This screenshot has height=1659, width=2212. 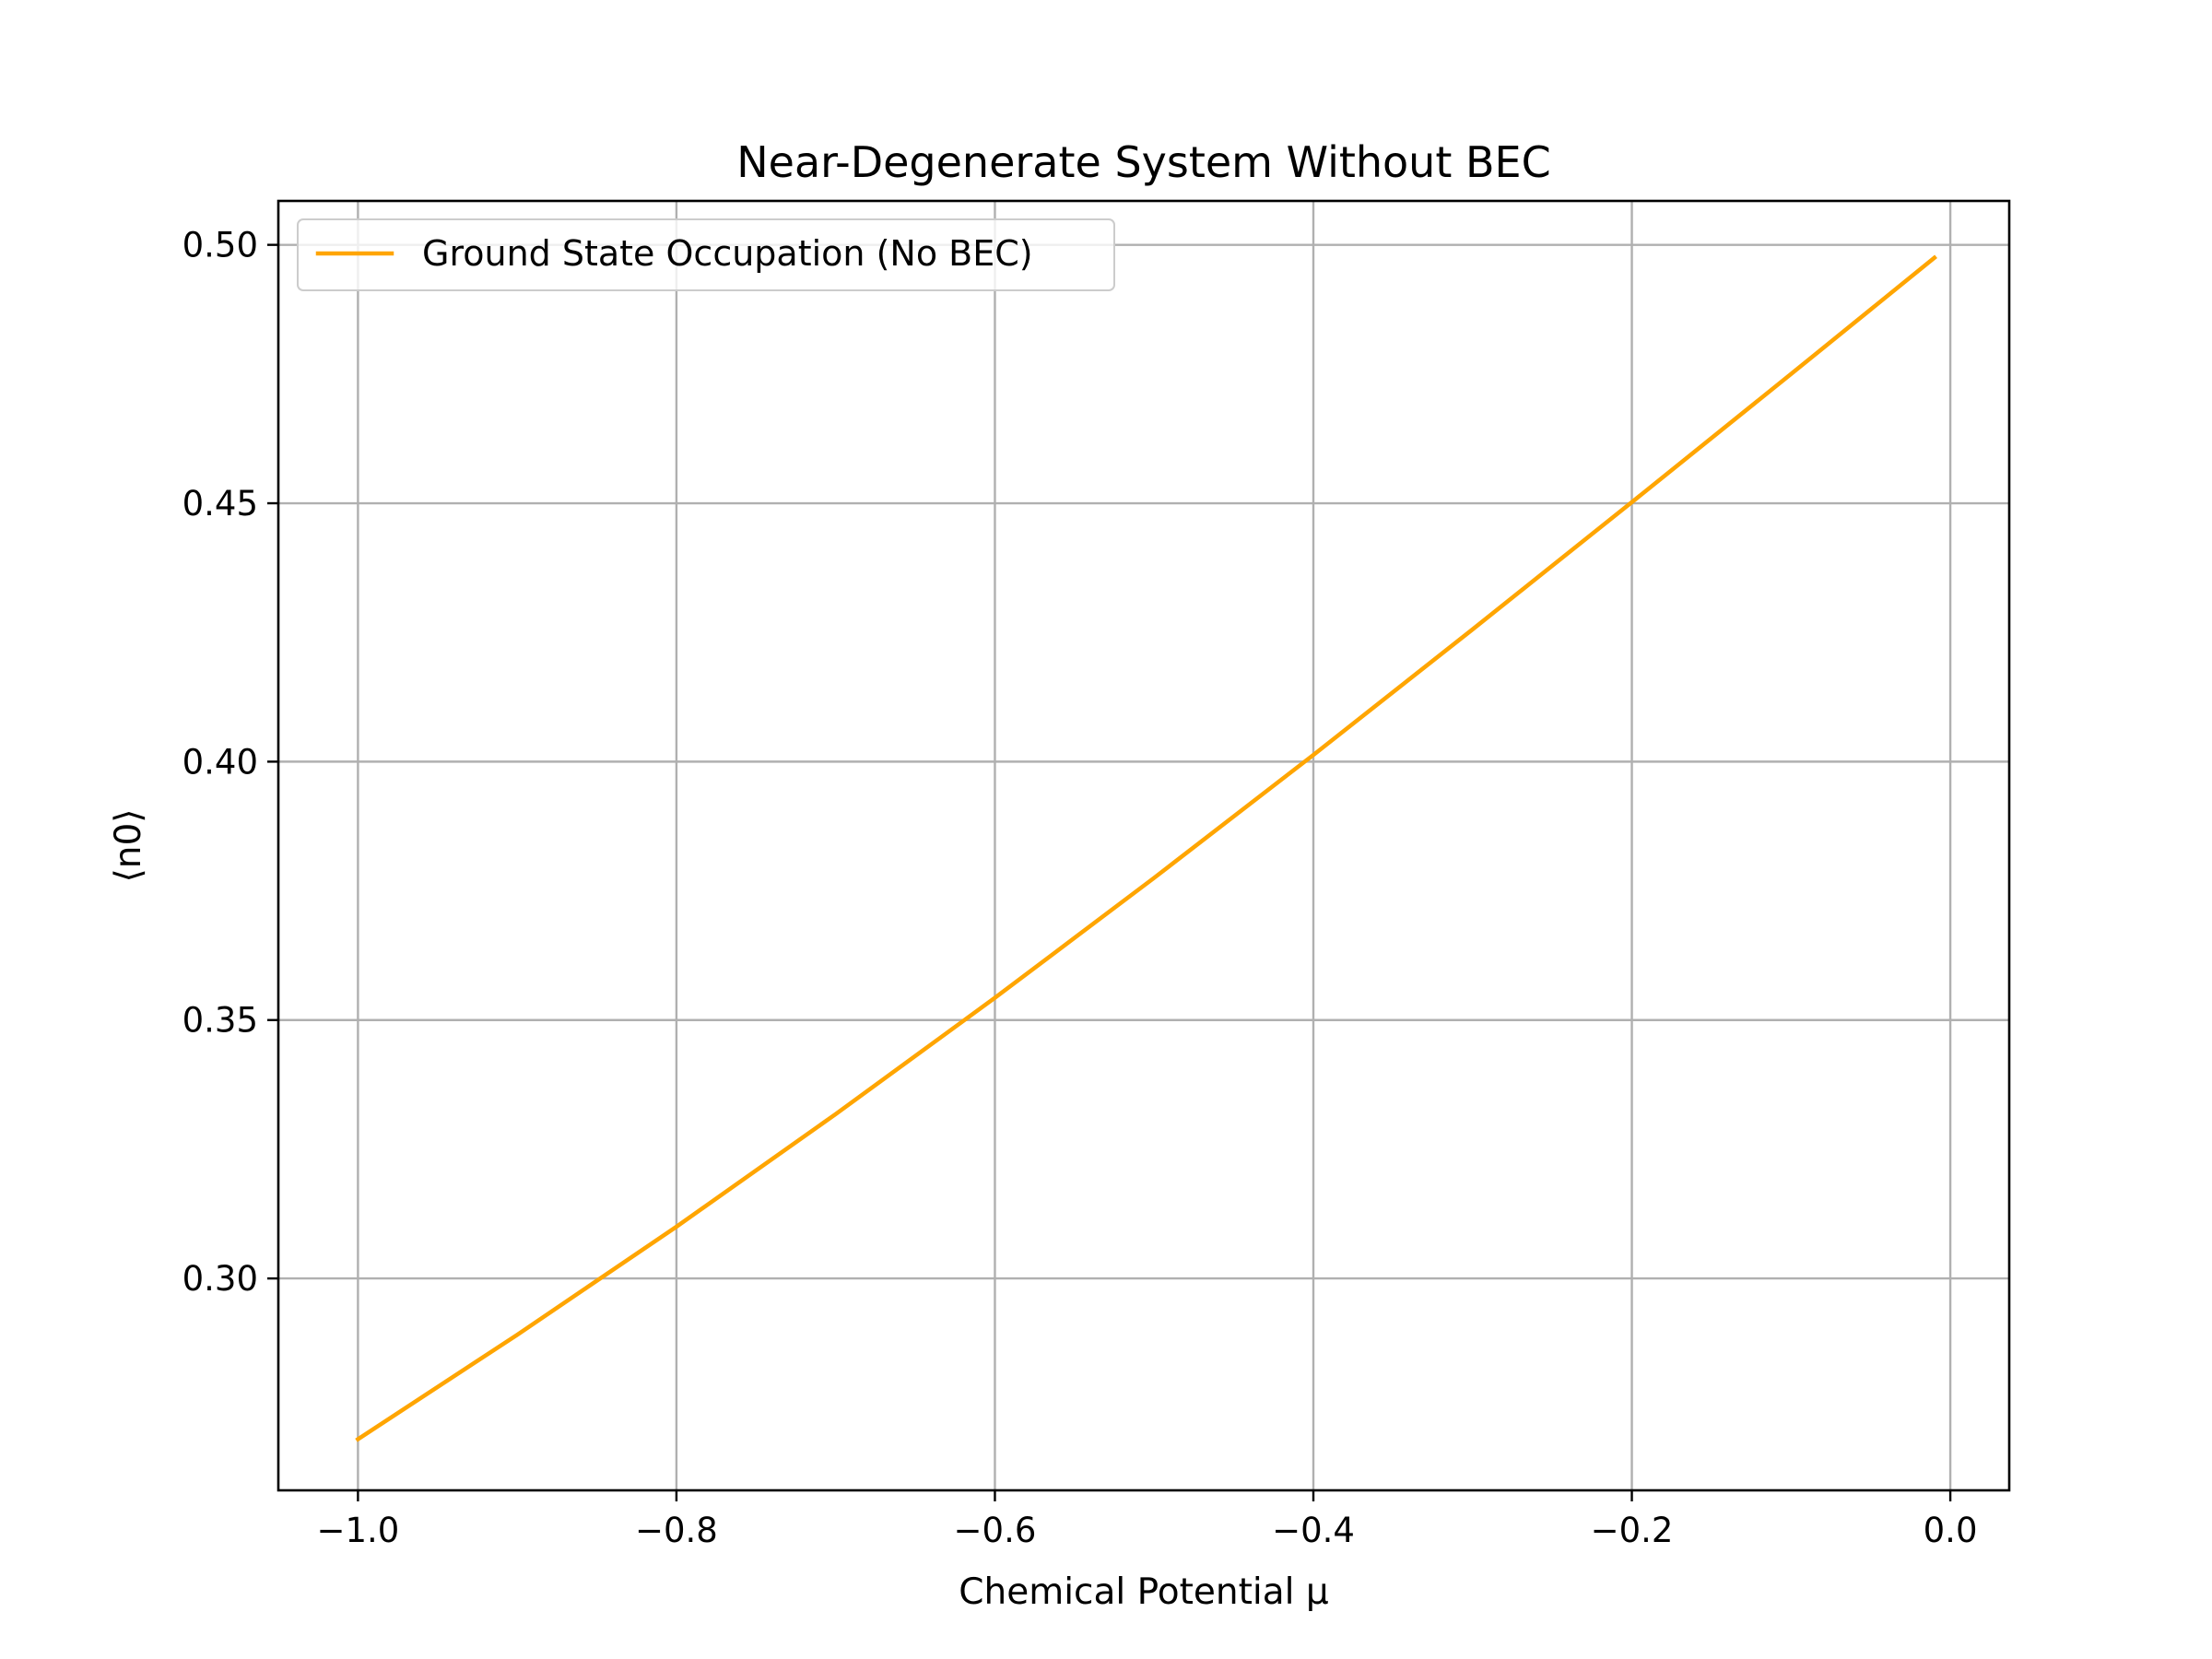 What do you see at coordinates (995, 1530) in the screenshot?
I see `x-tick-label: −0.6` at bounding box center [995, 1530].